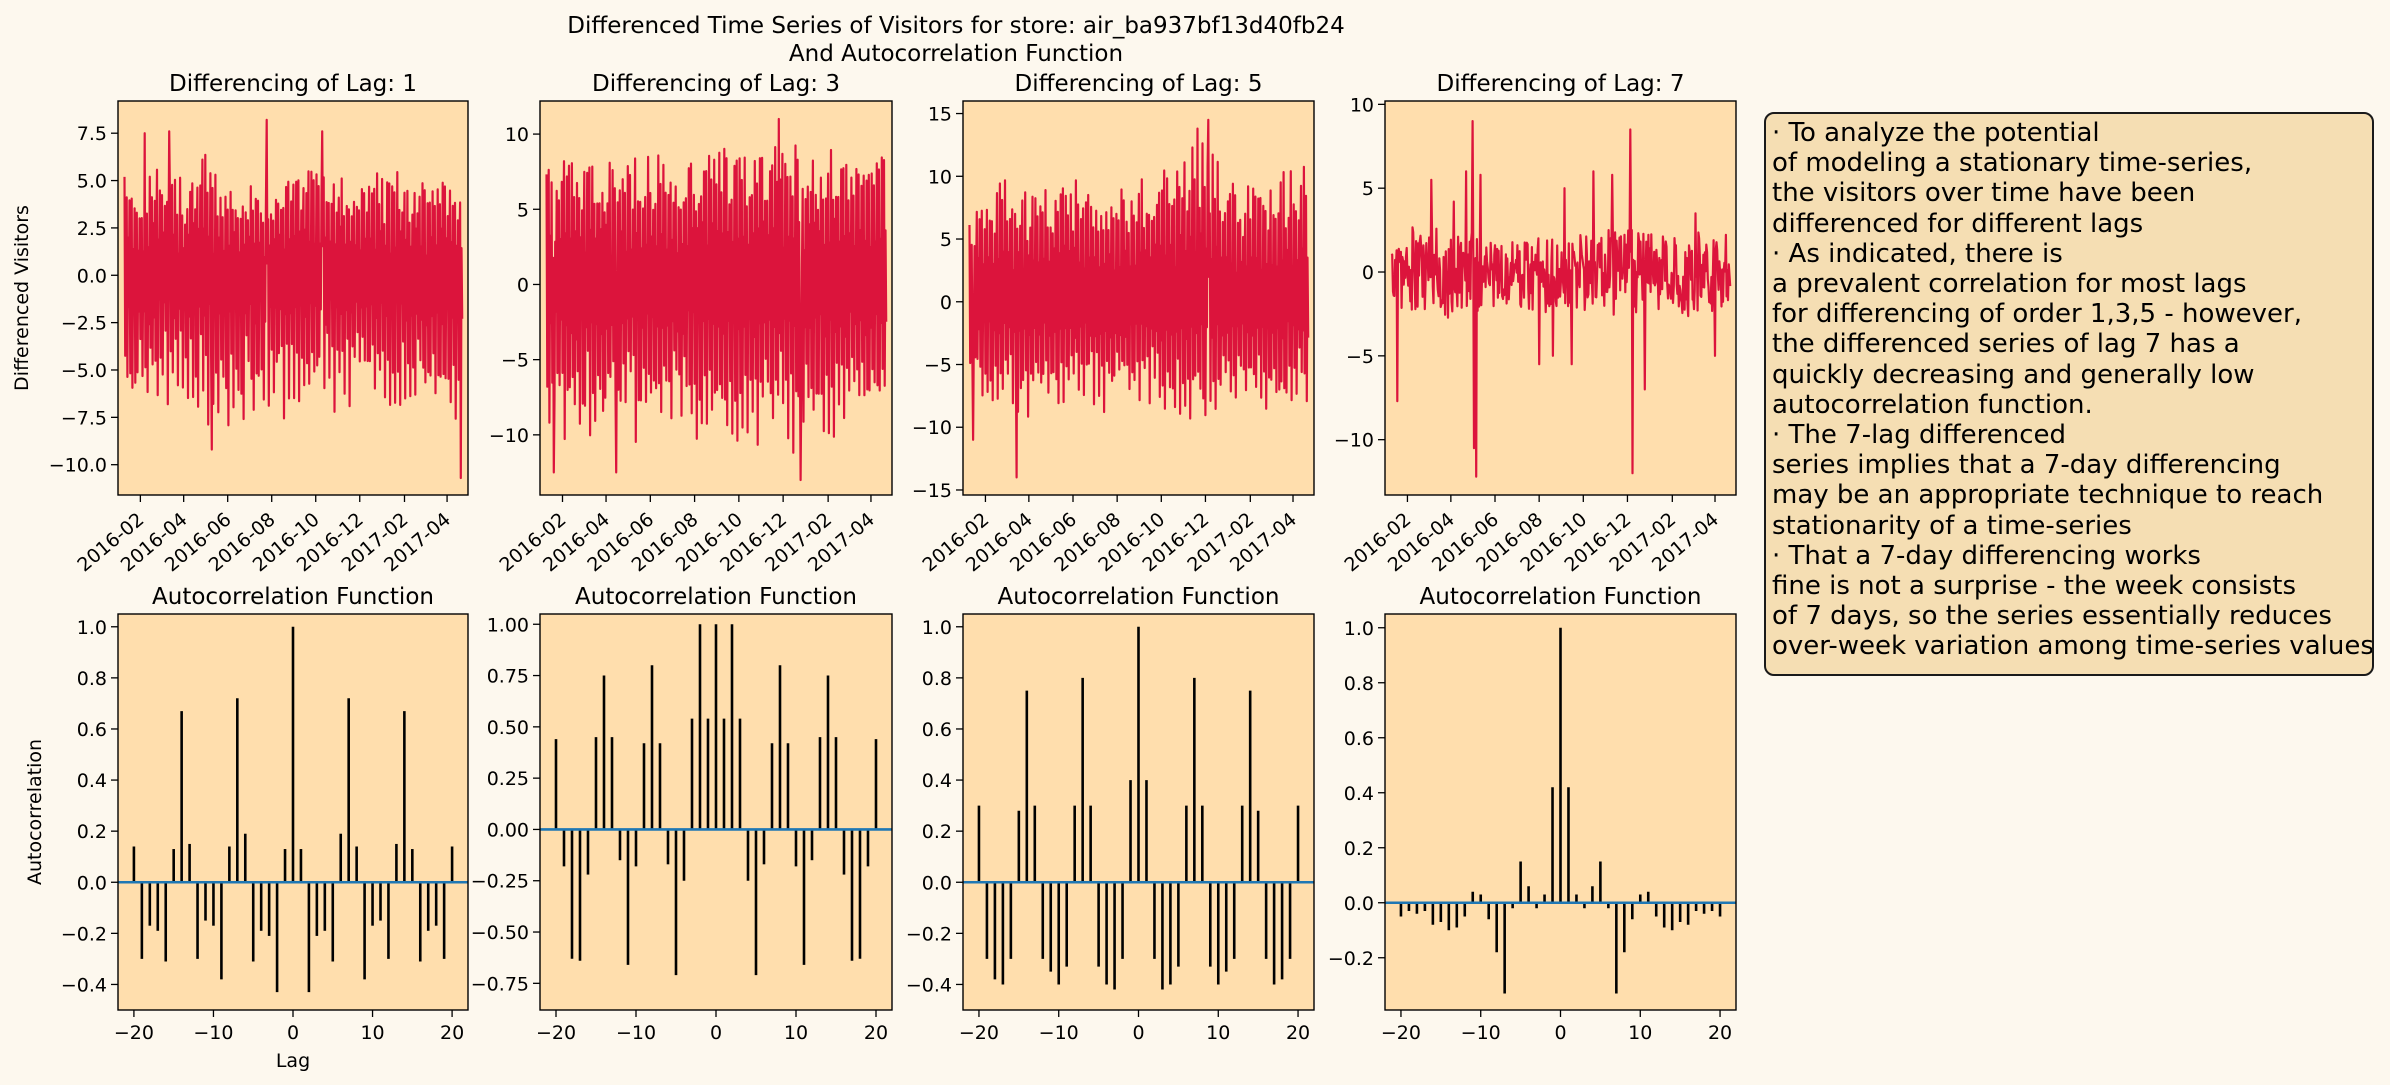  Describe the element at coordinates (500, 882) in the screenshot. I see `y-tick-label: −0.25` at that location.